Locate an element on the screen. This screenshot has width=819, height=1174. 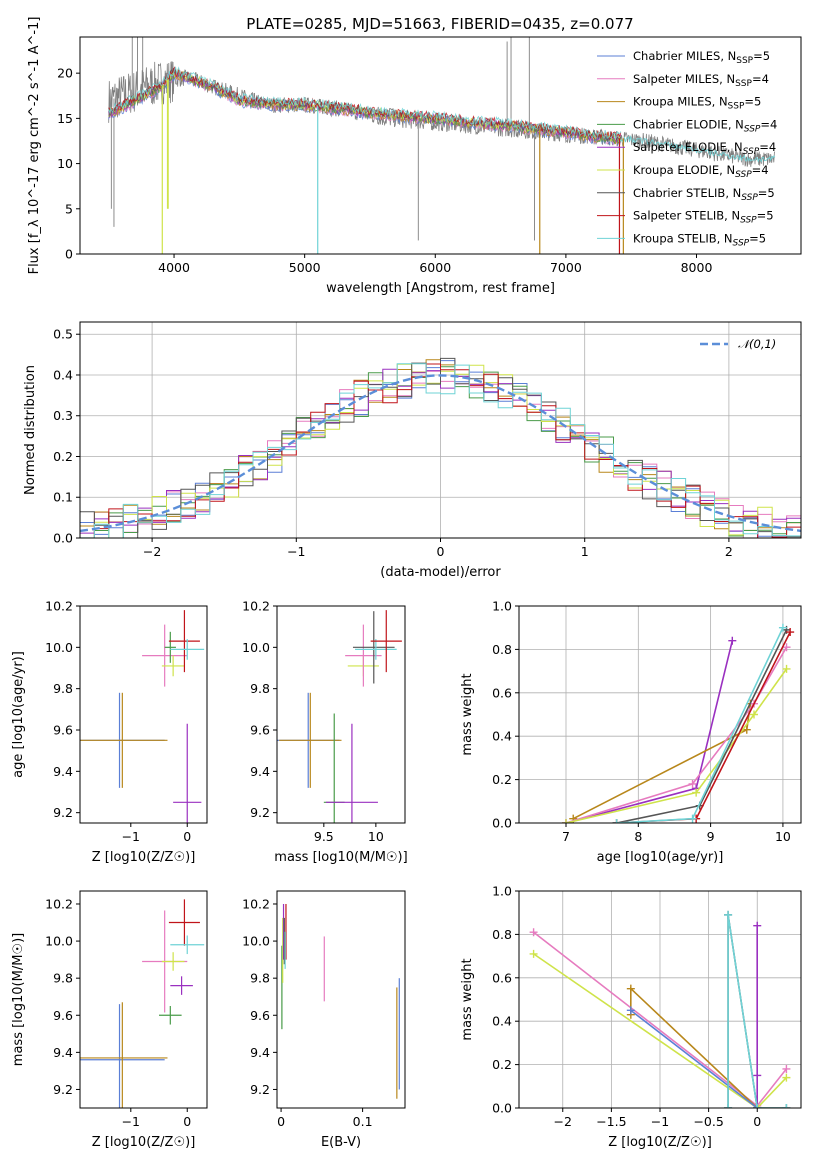
x-tick-label: −1 is located at coordinates (131, 1121).